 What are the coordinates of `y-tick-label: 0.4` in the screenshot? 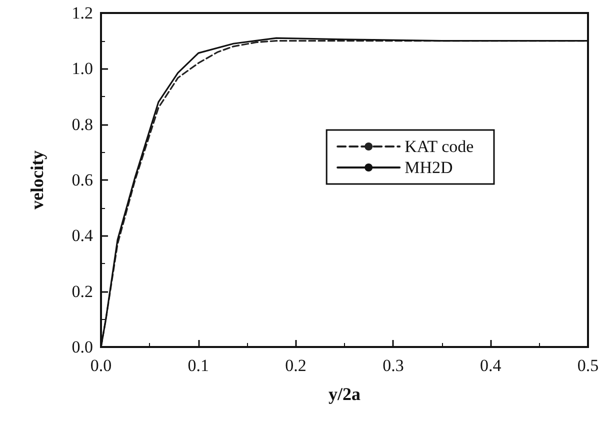 It's located at (83, 236).